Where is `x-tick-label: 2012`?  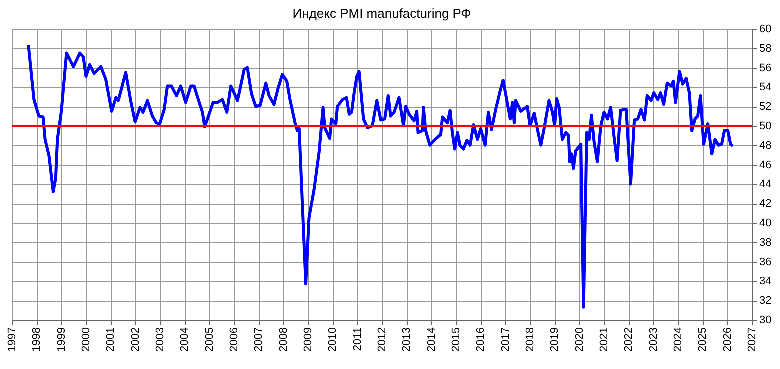
x-tick-label: 2012 is located at coordinates (382, 340).